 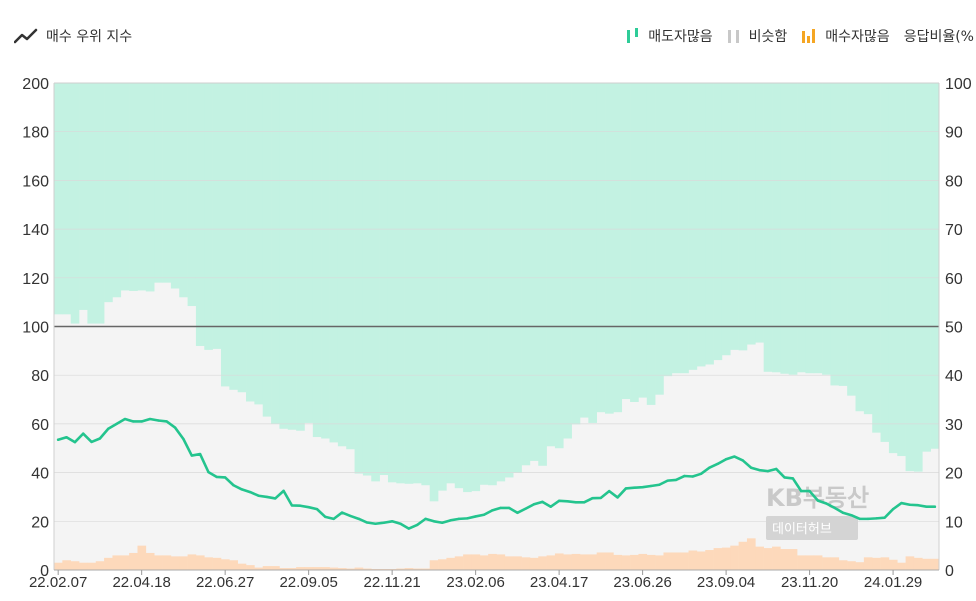 I want to click on x-tick-label: 23.09.04, so click(x=726, y=582).